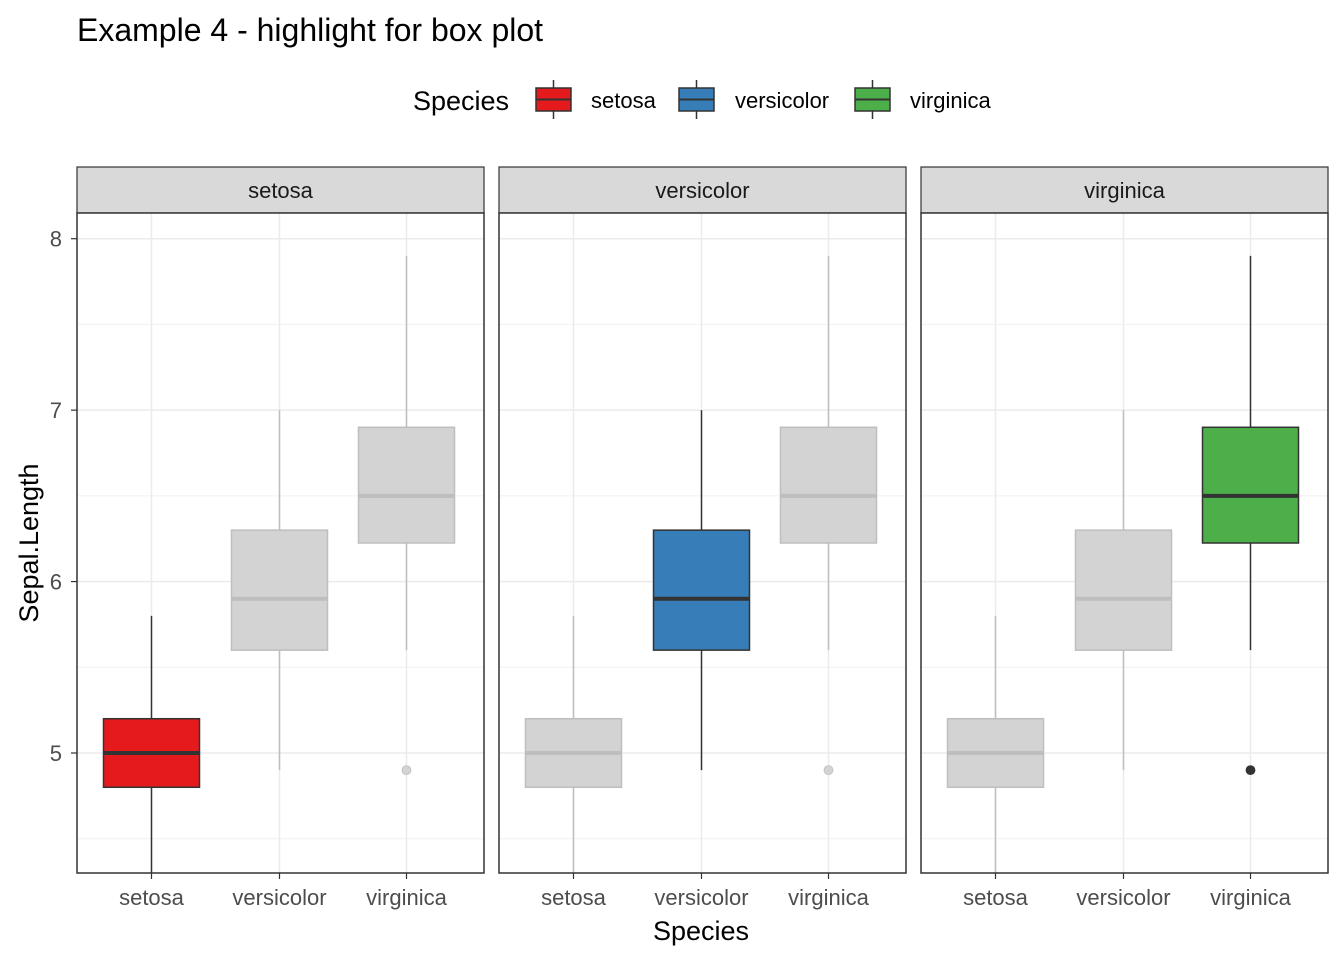 The image size is (1344, 960). Describe the element at coordinates (950, 100) in the screenshot. I see `legend-label-virginica: virginica` at that location.